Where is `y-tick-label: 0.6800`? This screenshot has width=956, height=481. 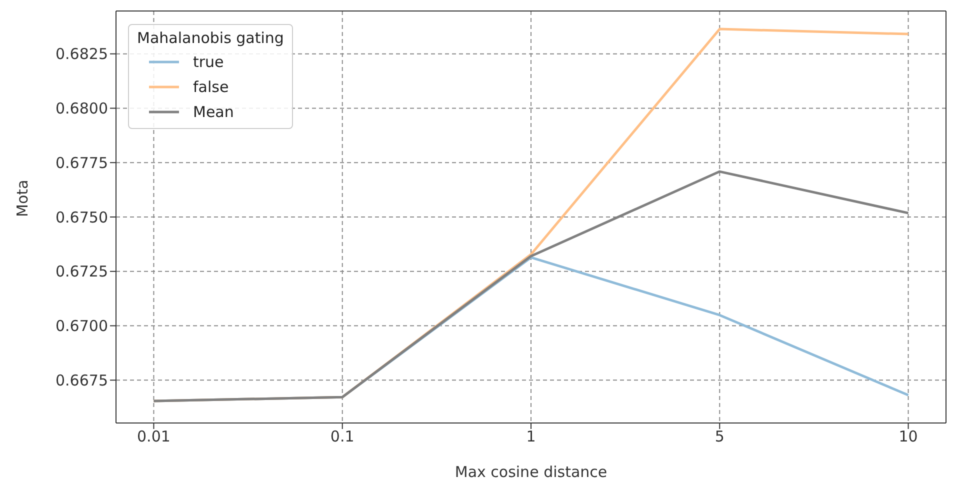 y-tick-label: 0.6800 is located at coordinates (82, 109).